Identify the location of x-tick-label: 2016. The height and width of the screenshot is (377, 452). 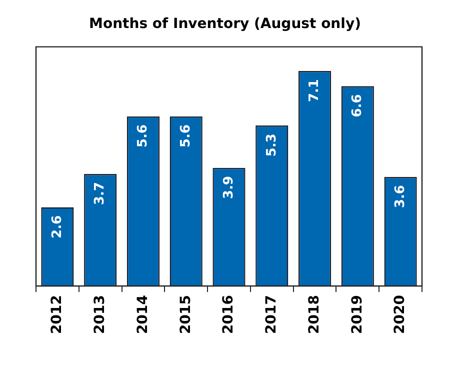
(228, 314).